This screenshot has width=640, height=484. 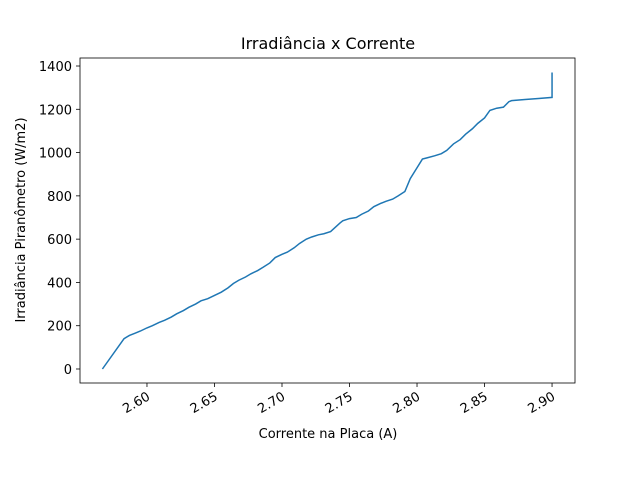 I want to click on y-tick-label: 1000, so click(x=55, y=154).